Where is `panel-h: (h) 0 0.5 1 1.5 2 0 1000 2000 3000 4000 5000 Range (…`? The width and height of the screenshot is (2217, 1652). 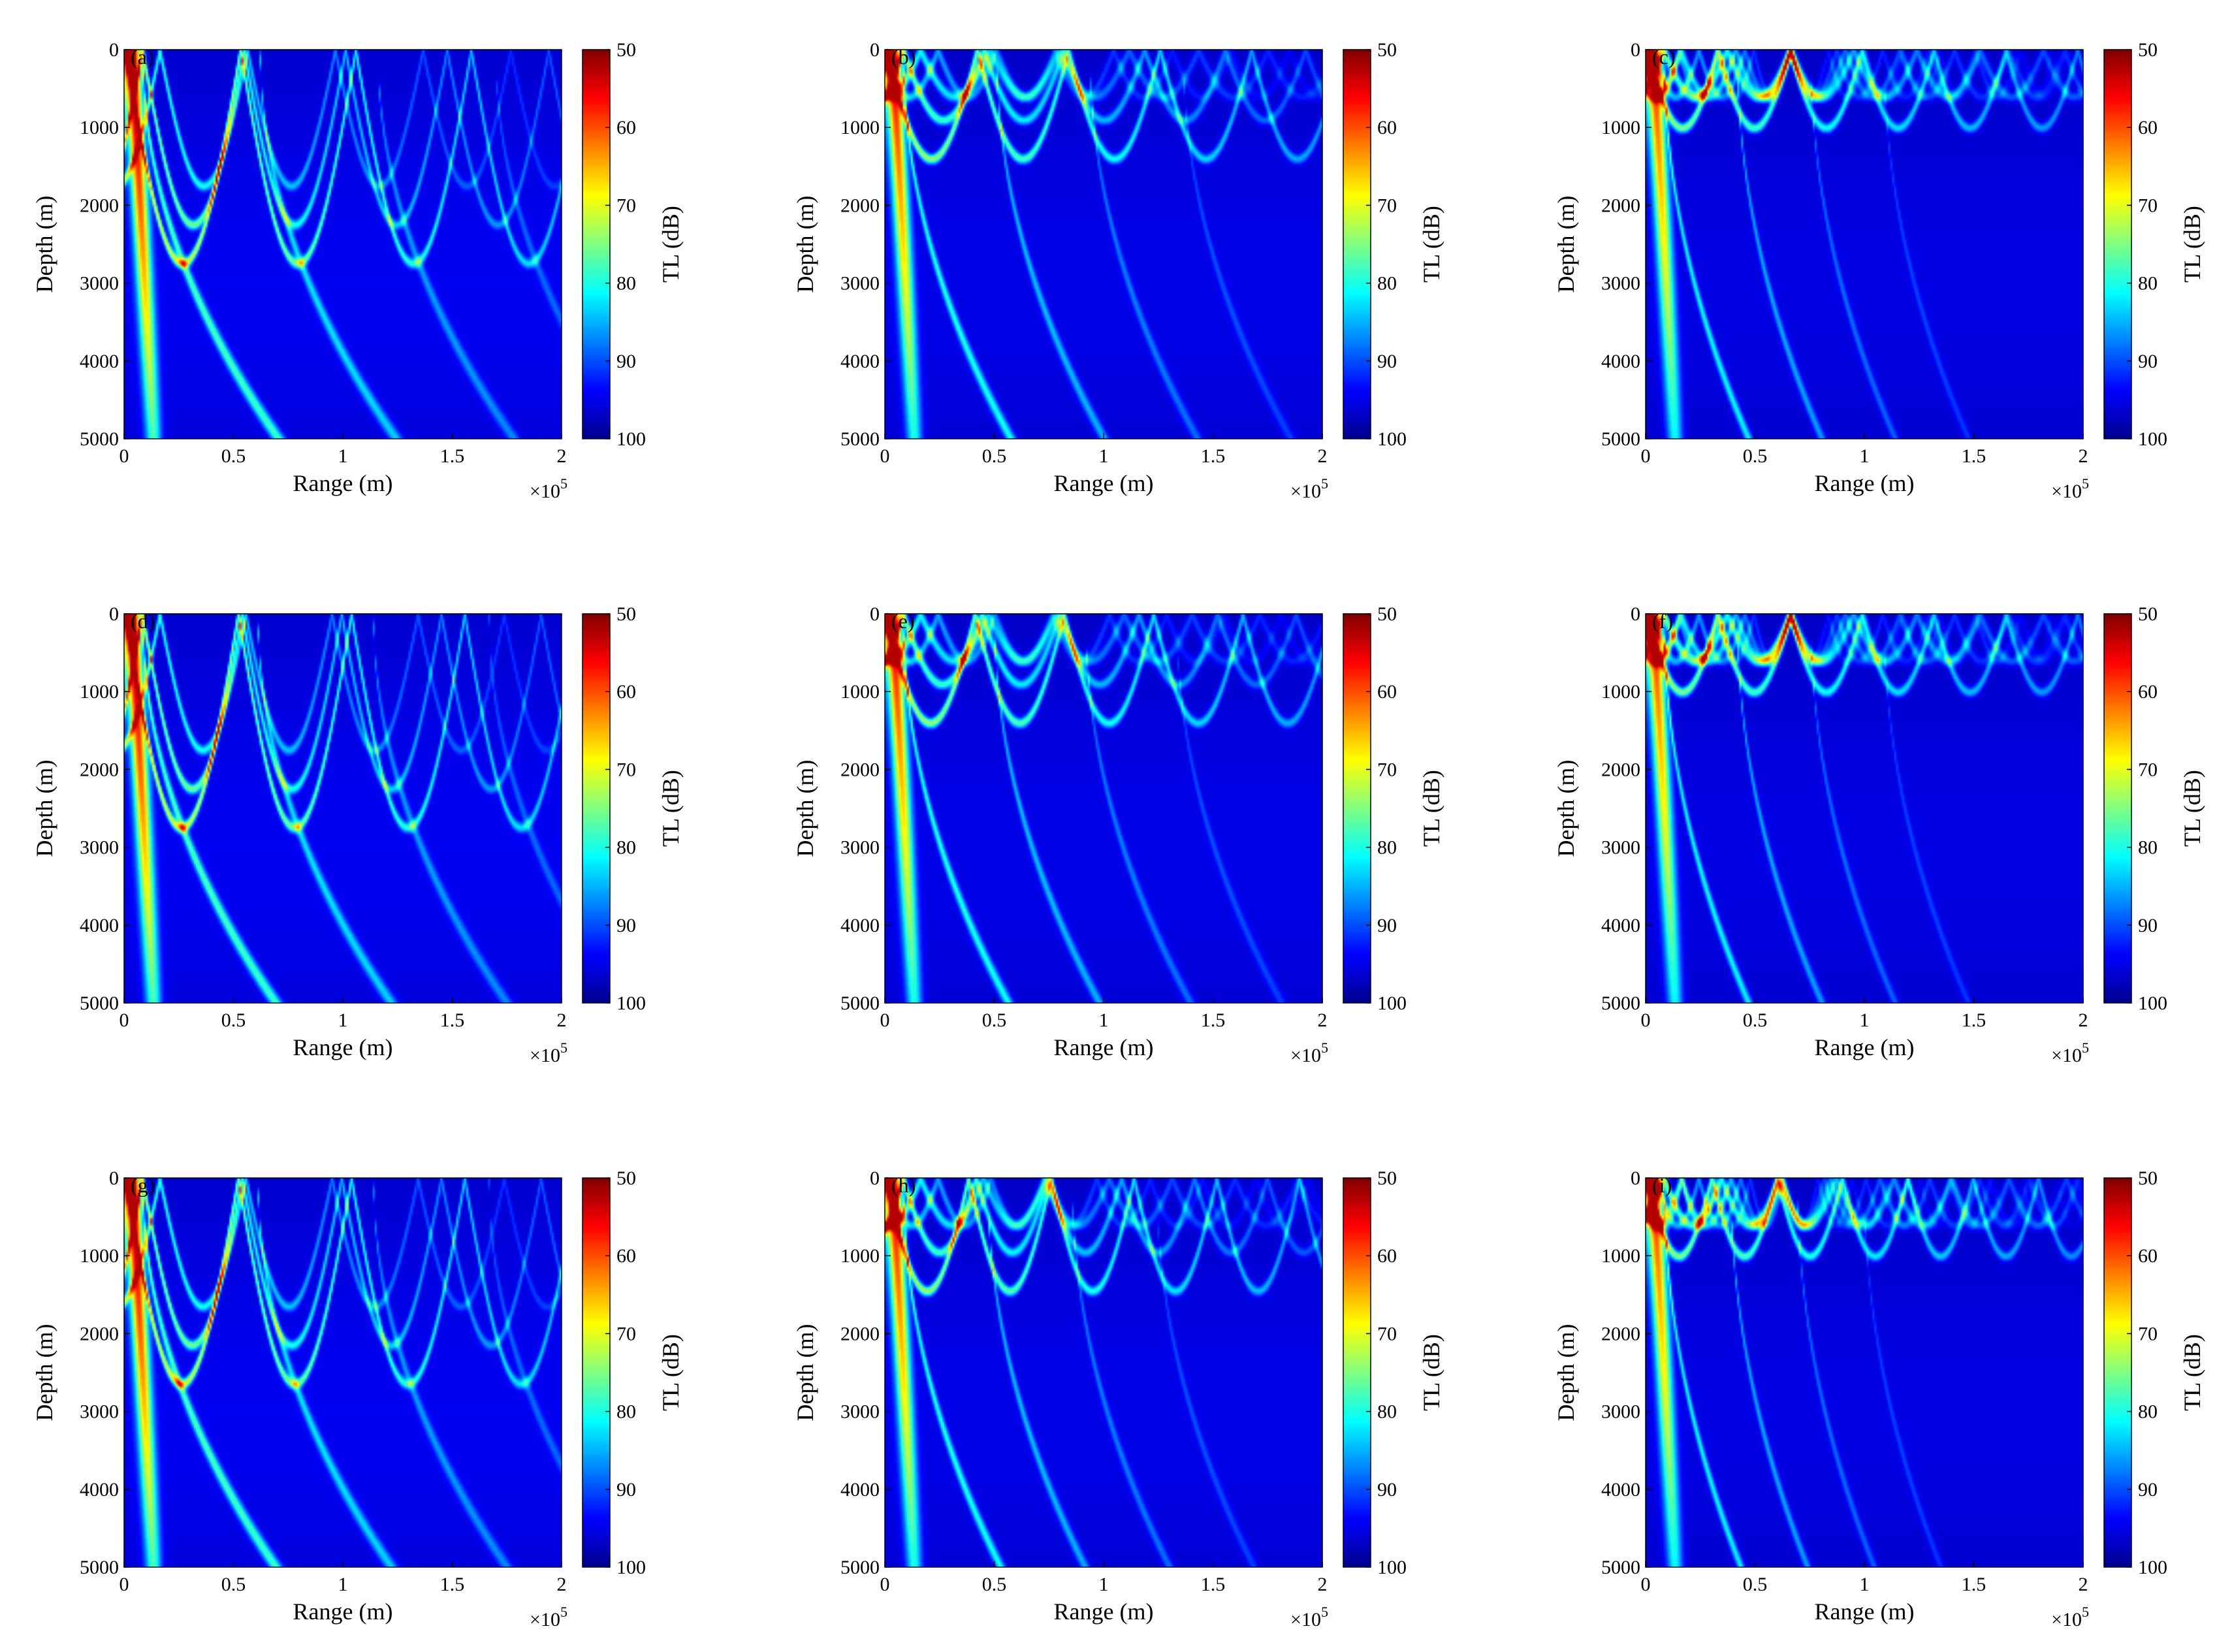 panel-h: (h) 0 0.5 1 1.5 2 0 1000 2000 3000 4000 5000 Range (… is located at coordinates (1118, 1399).